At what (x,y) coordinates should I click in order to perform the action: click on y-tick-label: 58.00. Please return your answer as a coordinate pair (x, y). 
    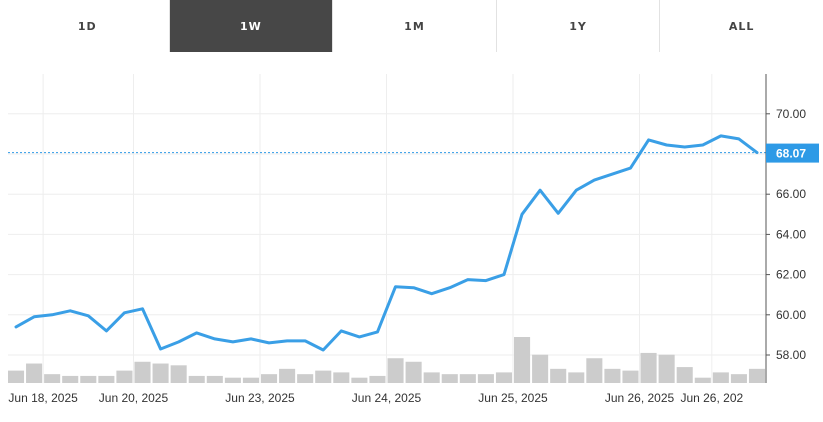
    Looking at the image, I should click on (791, 355).